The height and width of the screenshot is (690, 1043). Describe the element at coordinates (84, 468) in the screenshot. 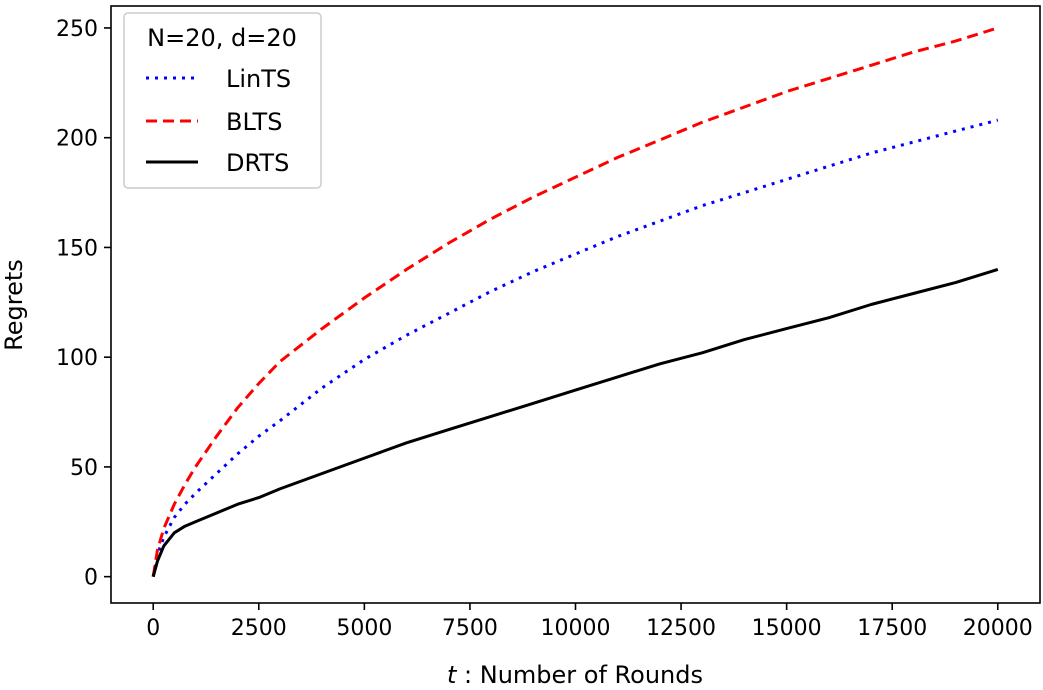

I see `y-tick-label: 50` at that location.